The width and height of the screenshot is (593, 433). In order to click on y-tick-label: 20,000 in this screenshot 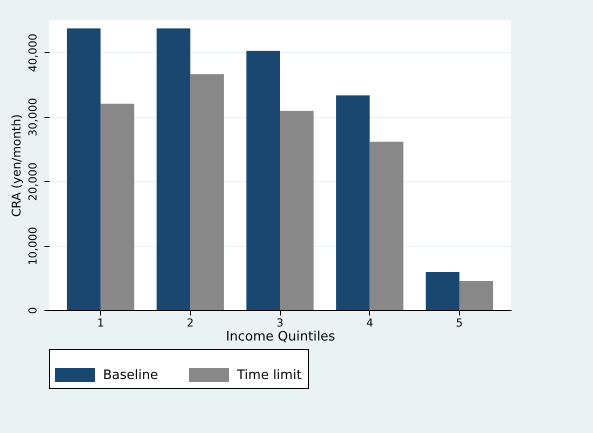, I will do `click(33, 181)`.